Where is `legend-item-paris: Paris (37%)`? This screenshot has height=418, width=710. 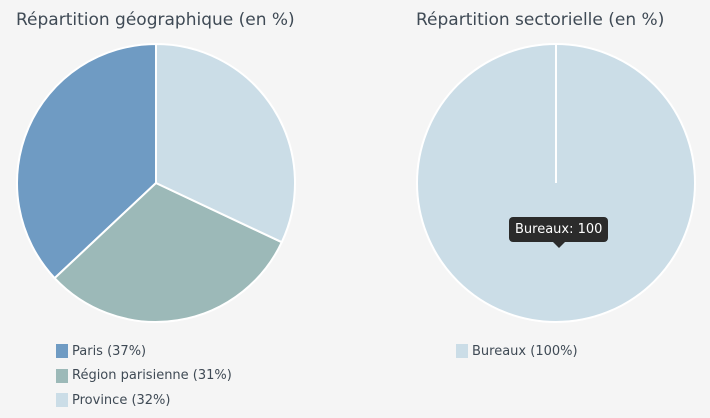 legend-item-paris: Paris (37%) is located at coordinates (144, 351).